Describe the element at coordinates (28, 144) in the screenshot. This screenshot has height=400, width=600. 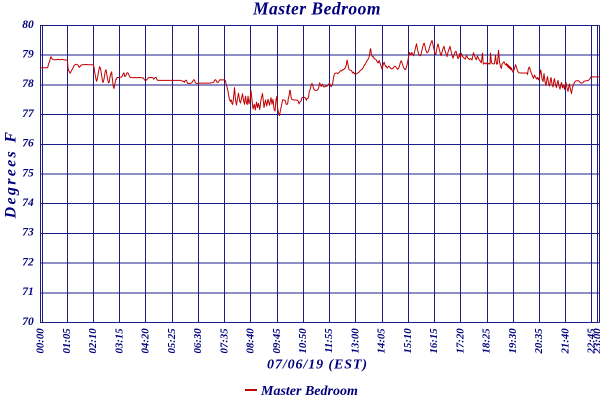
I see `svg-text: 76` at that location.